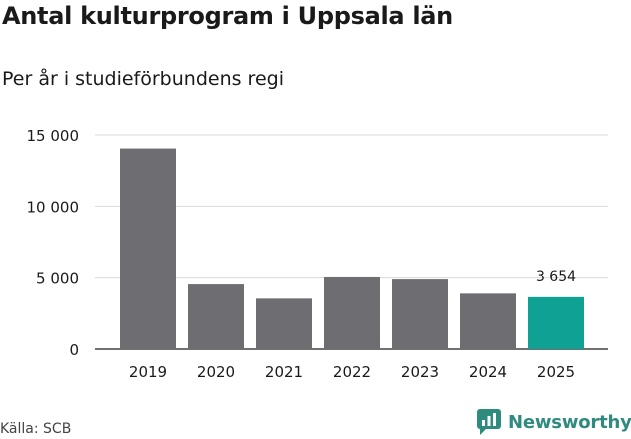 The height and width of the screenshot is (439, 631). I want to click on y-tick-label: 10 000, so click(53, 207).